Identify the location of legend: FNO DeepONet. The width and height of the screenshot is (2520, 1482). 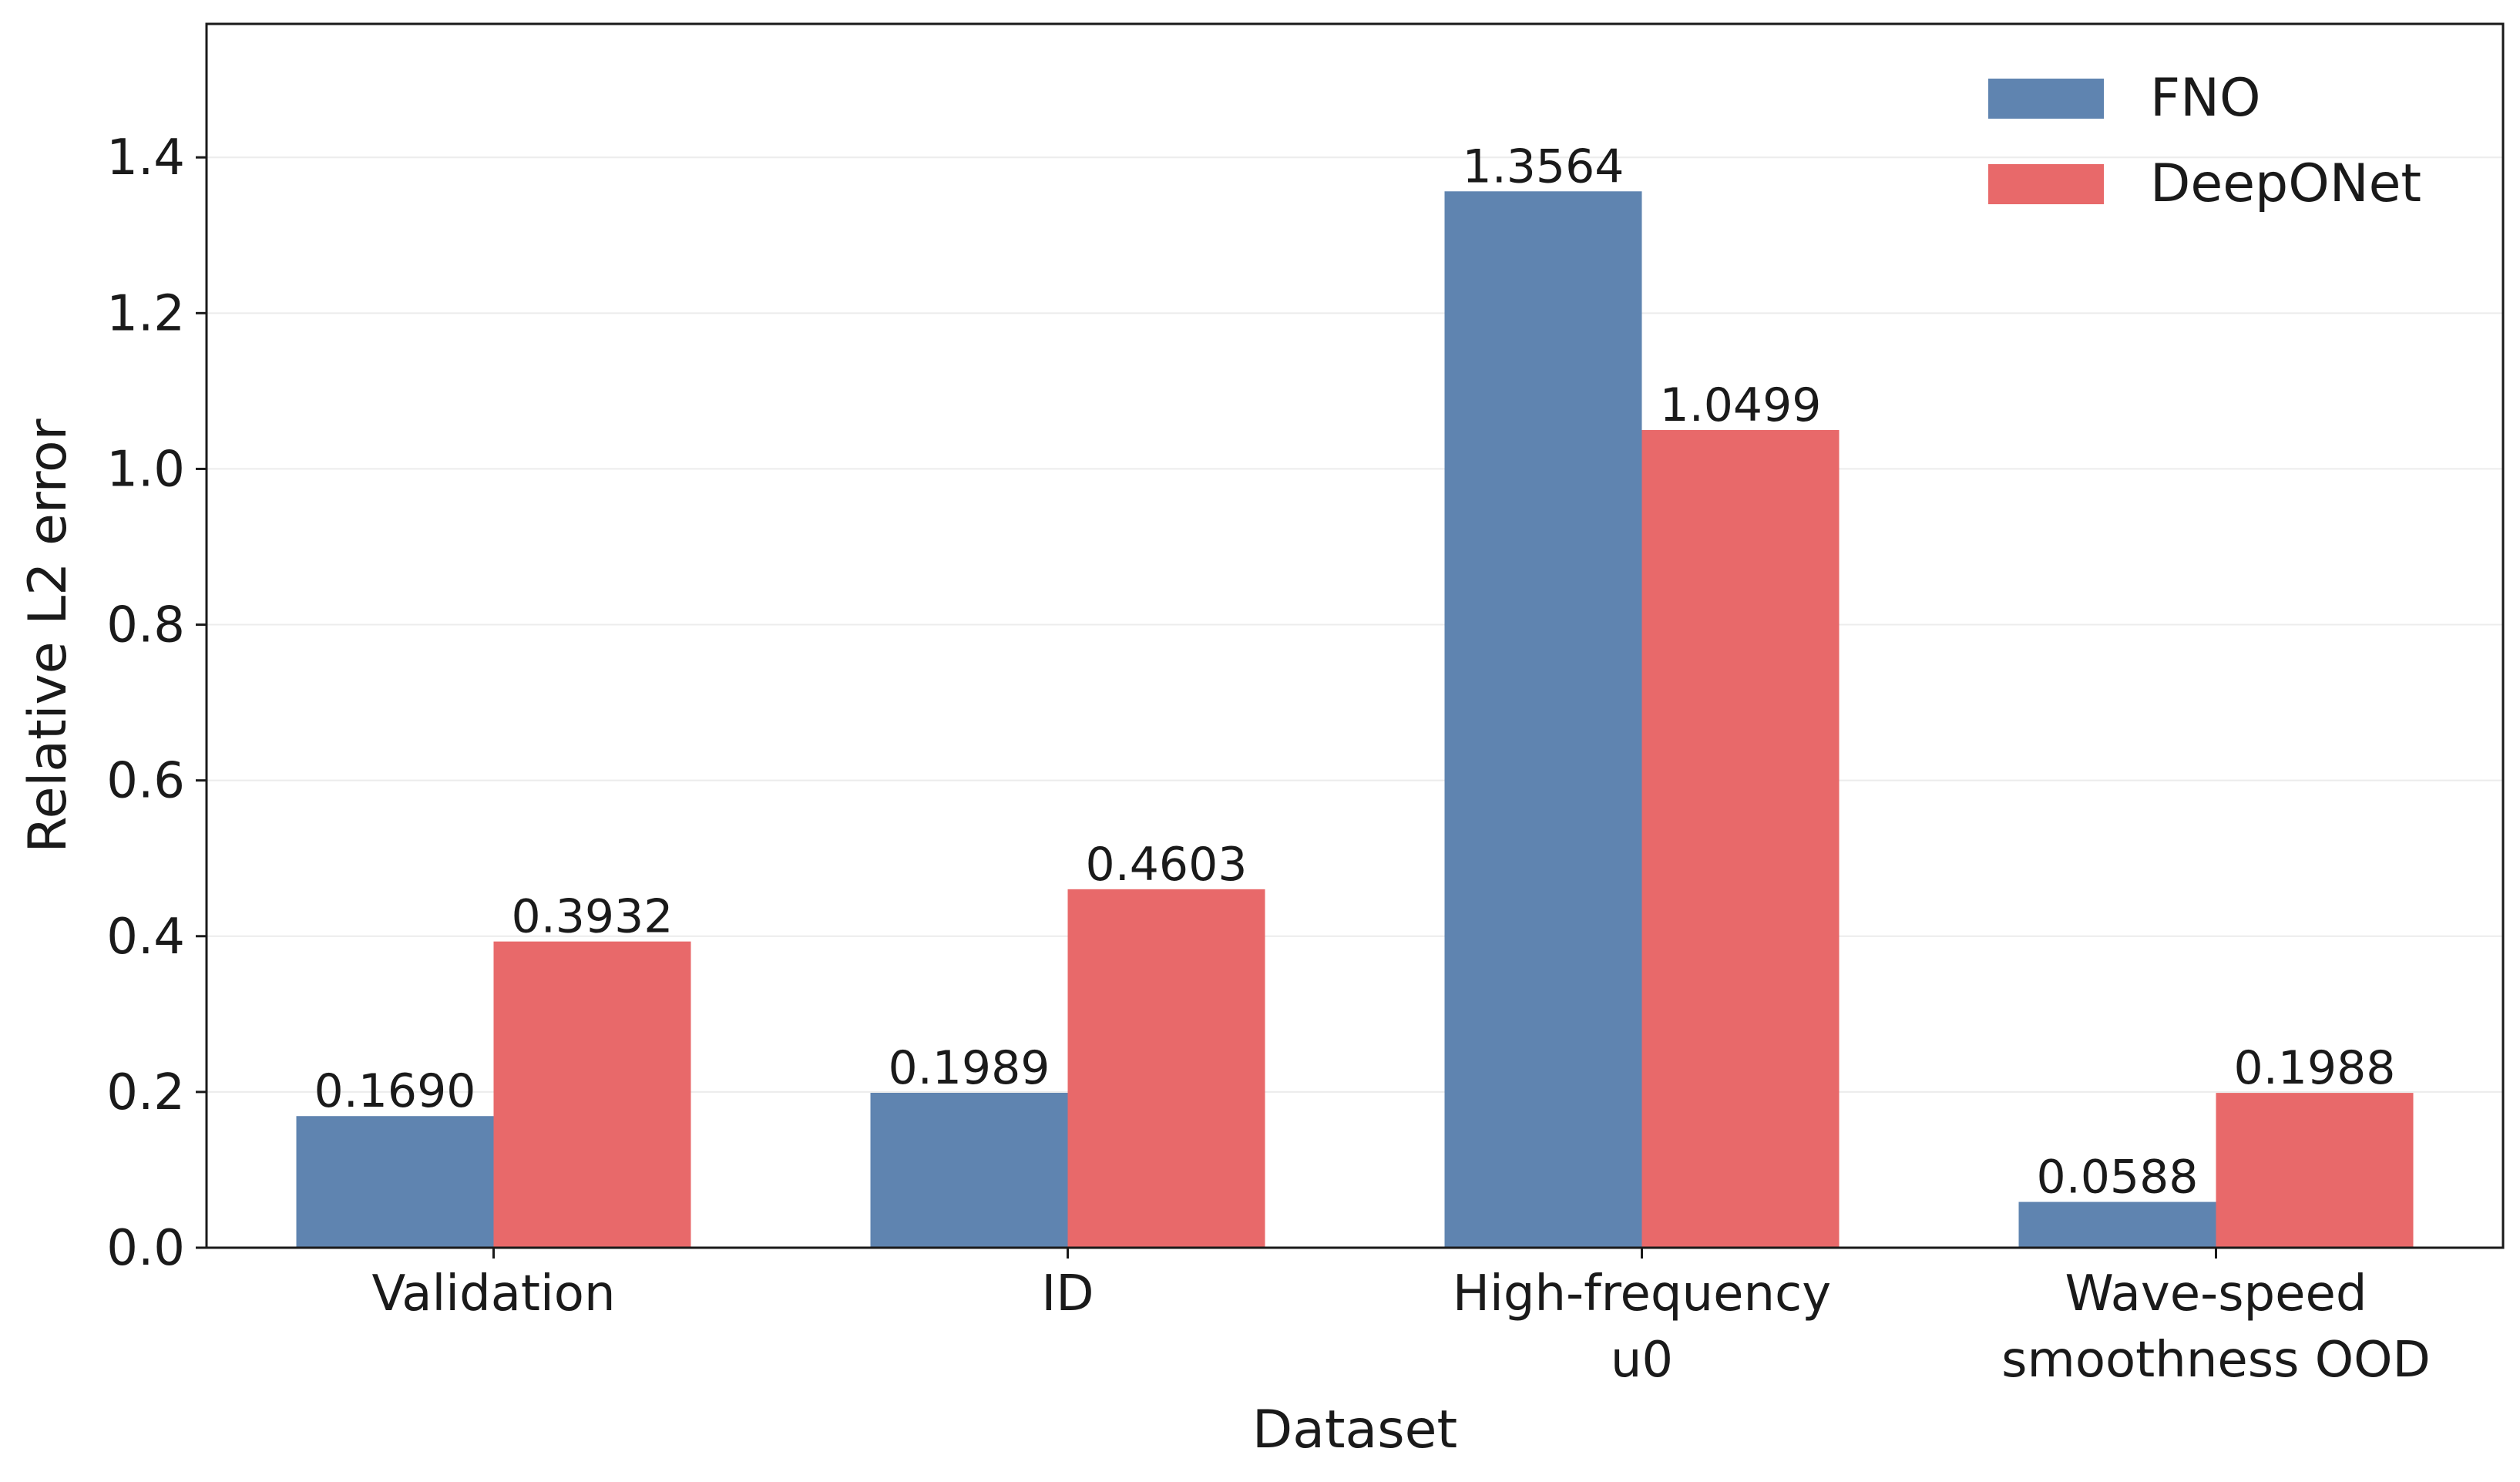
(2204, 141).